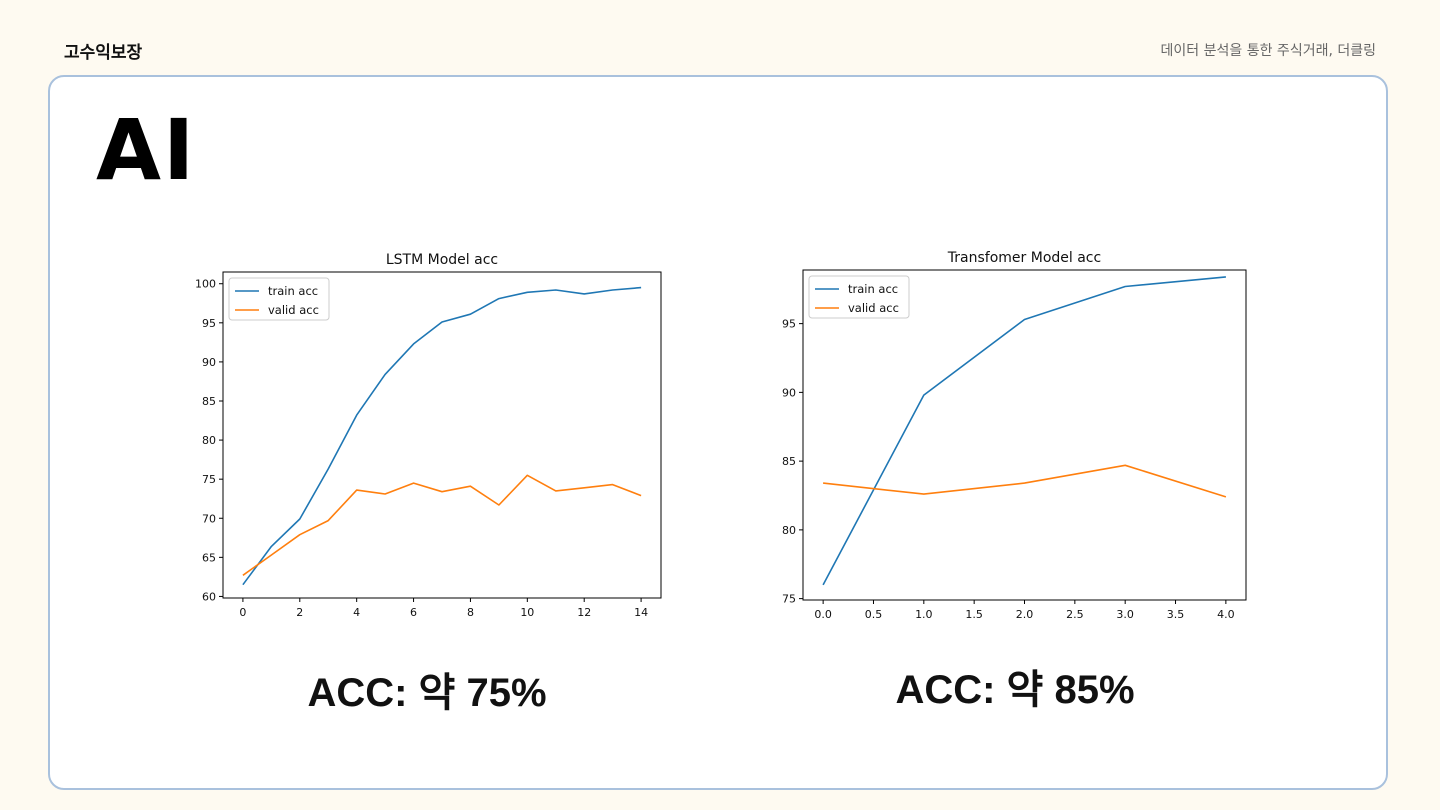 The height and width of the screenshot is (810, 1440). I want to click on y-tick-label: 65, so click(209, 557).